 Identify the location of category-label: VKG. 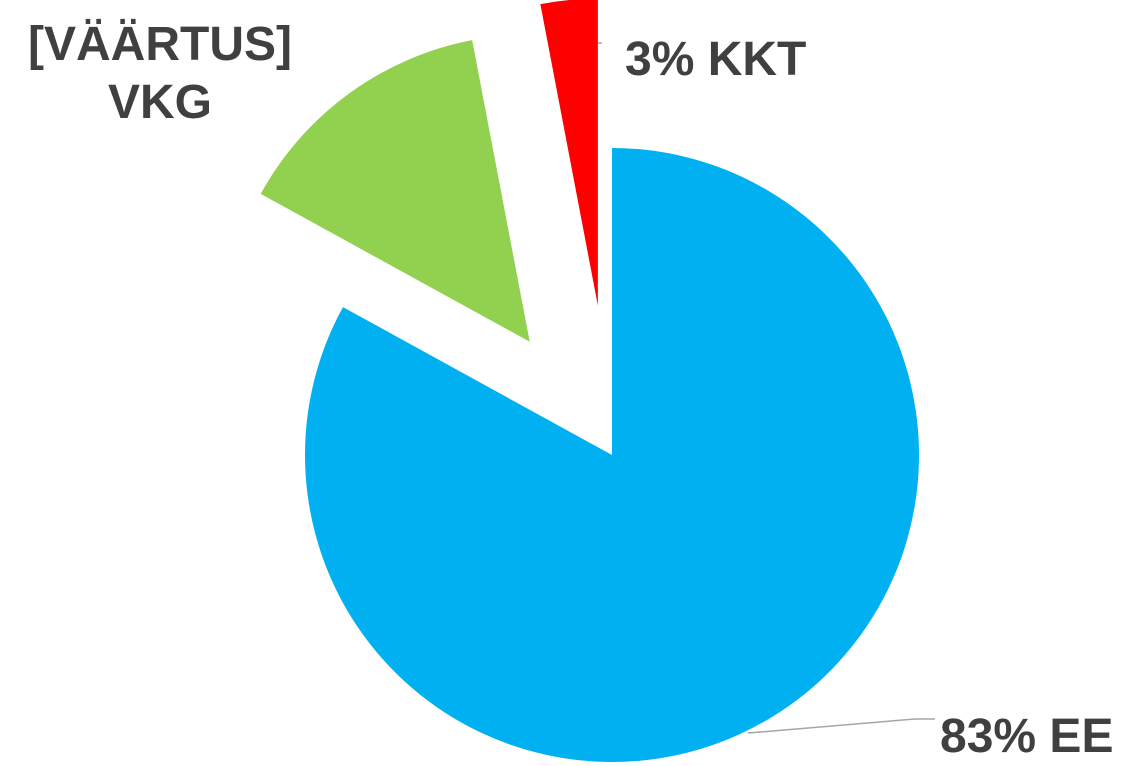
(160, 102).